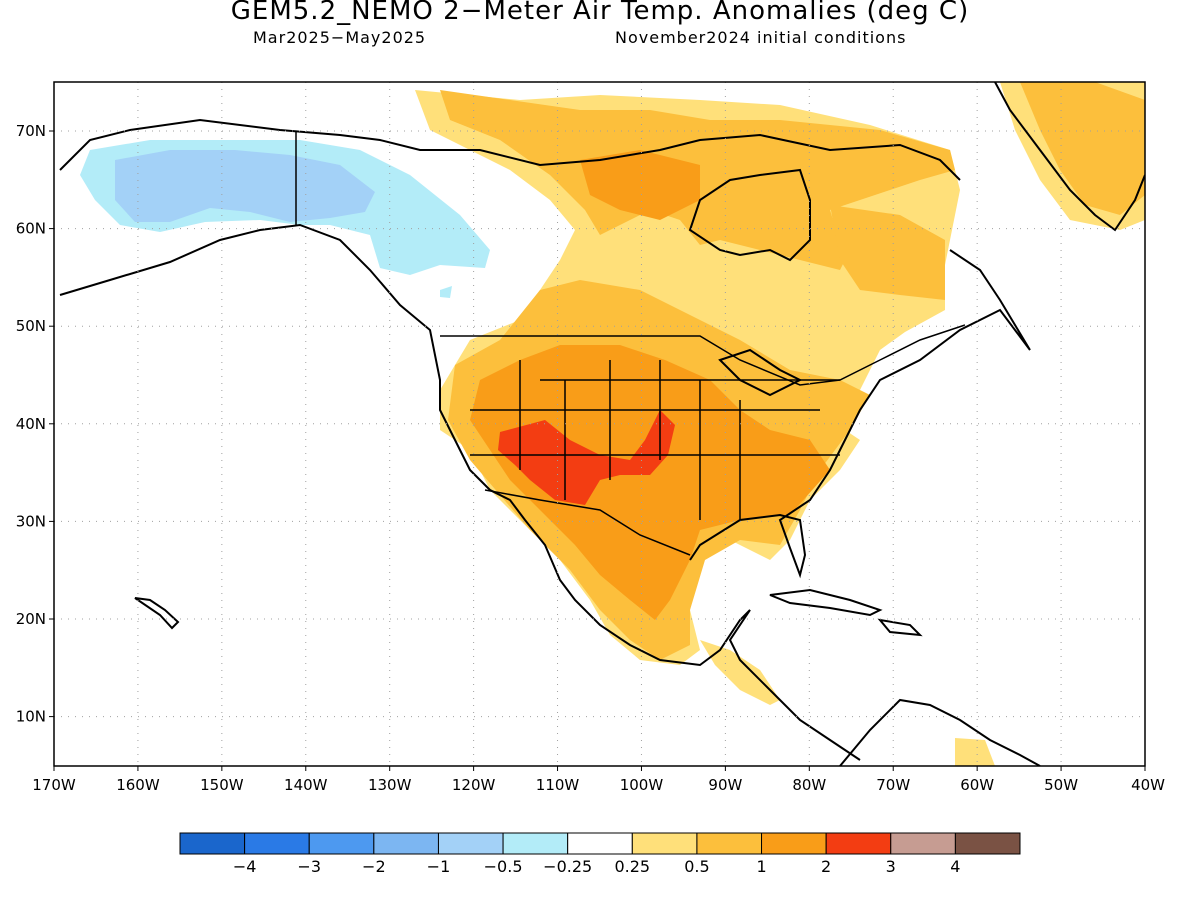  I want to click on warm-anomaly-strong-arctic, so click(640, 185).